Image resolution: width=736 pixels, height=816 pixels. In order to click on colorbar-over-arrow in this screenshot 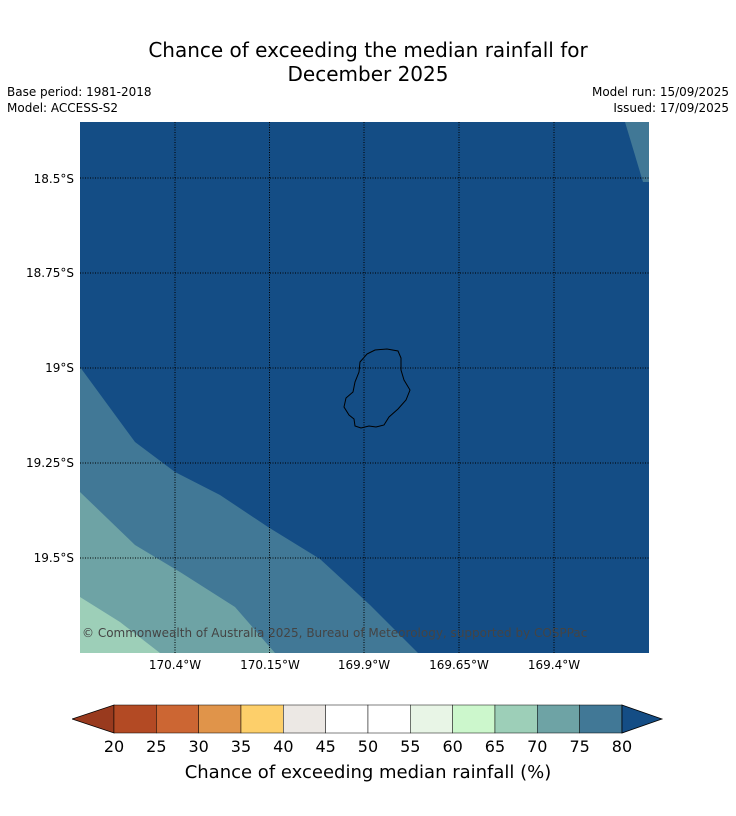, I will do `click(642, 719)`.